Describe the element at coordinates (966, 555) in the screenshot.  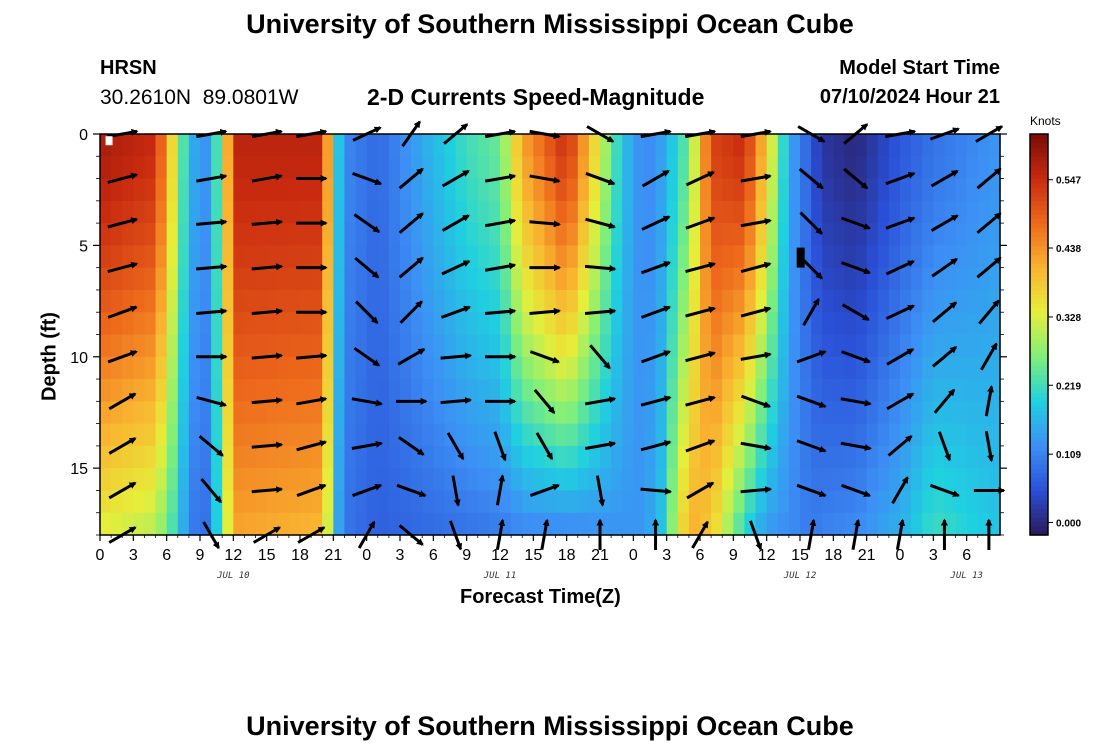
I see `x-tick-label: 6` at that location.